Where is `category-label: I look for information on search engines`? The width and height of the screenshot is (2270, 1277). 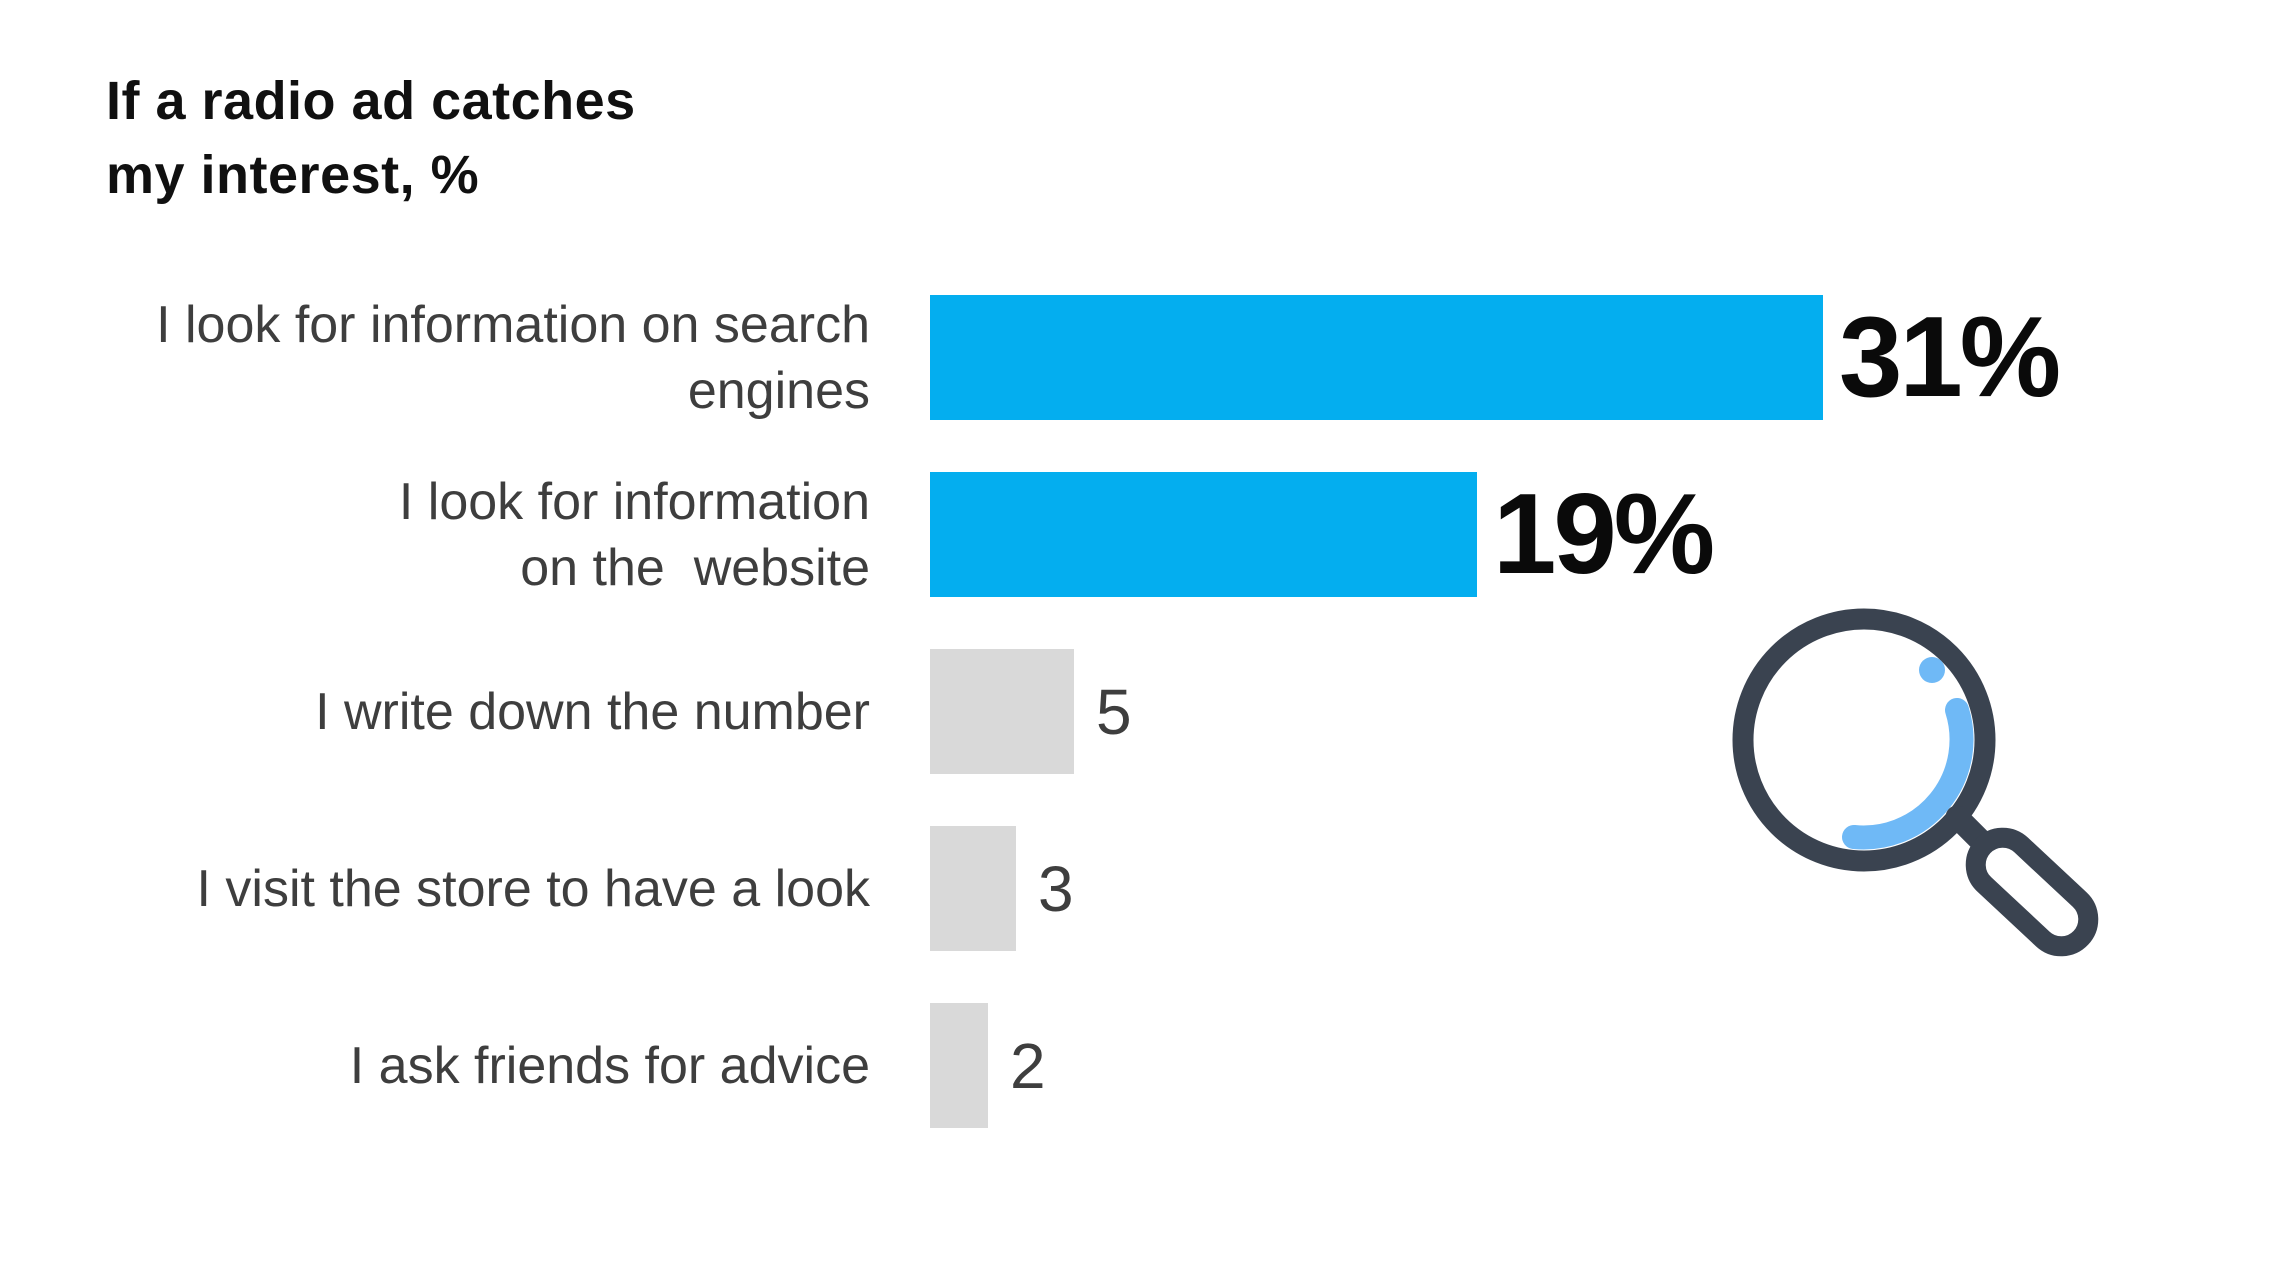
category-label: I look for information on search engines is located at coordinates (465, 357).